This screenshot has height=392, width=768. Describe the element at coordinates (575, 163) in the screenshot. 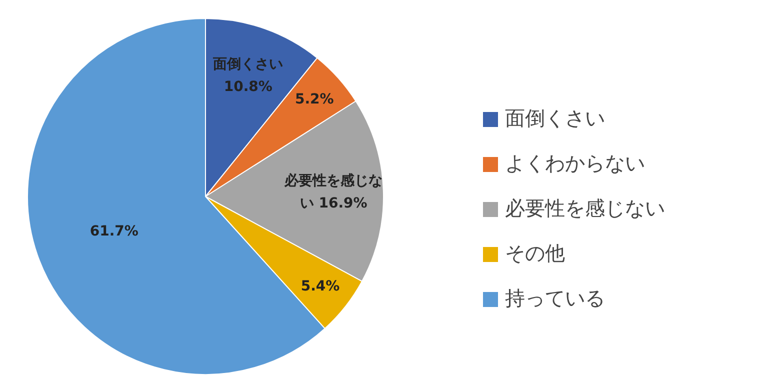

I see `legend-label: よくわからない` at that location.